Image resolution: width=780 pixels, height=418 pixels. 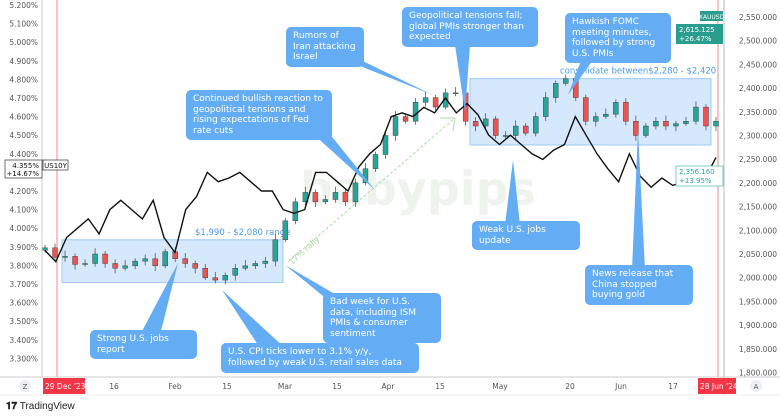 I want to click on right-tick-label: 2,300.000, so click(x=758, y=136).